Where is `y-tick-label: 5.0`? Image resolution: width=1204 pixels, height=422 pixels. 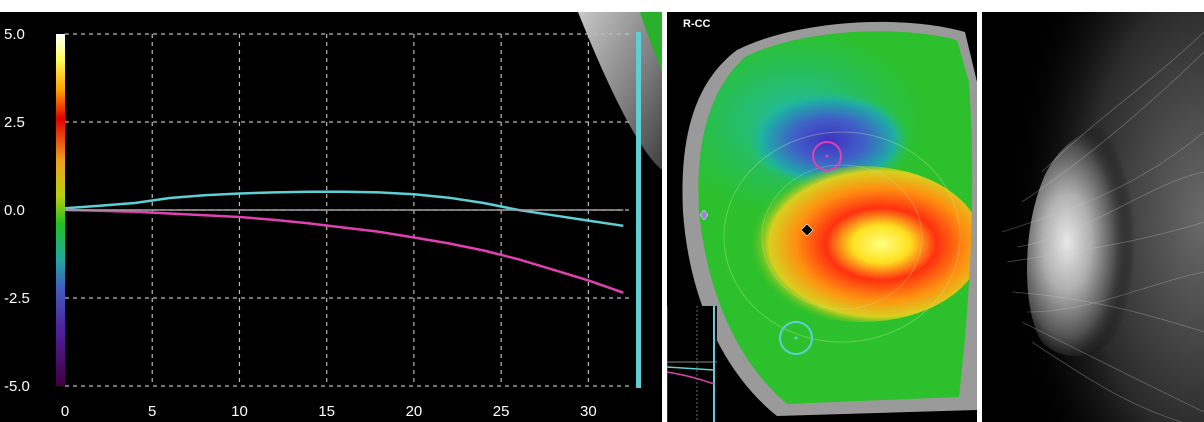 y-tick-label: 5.0 is located at coordinates (14, 34).